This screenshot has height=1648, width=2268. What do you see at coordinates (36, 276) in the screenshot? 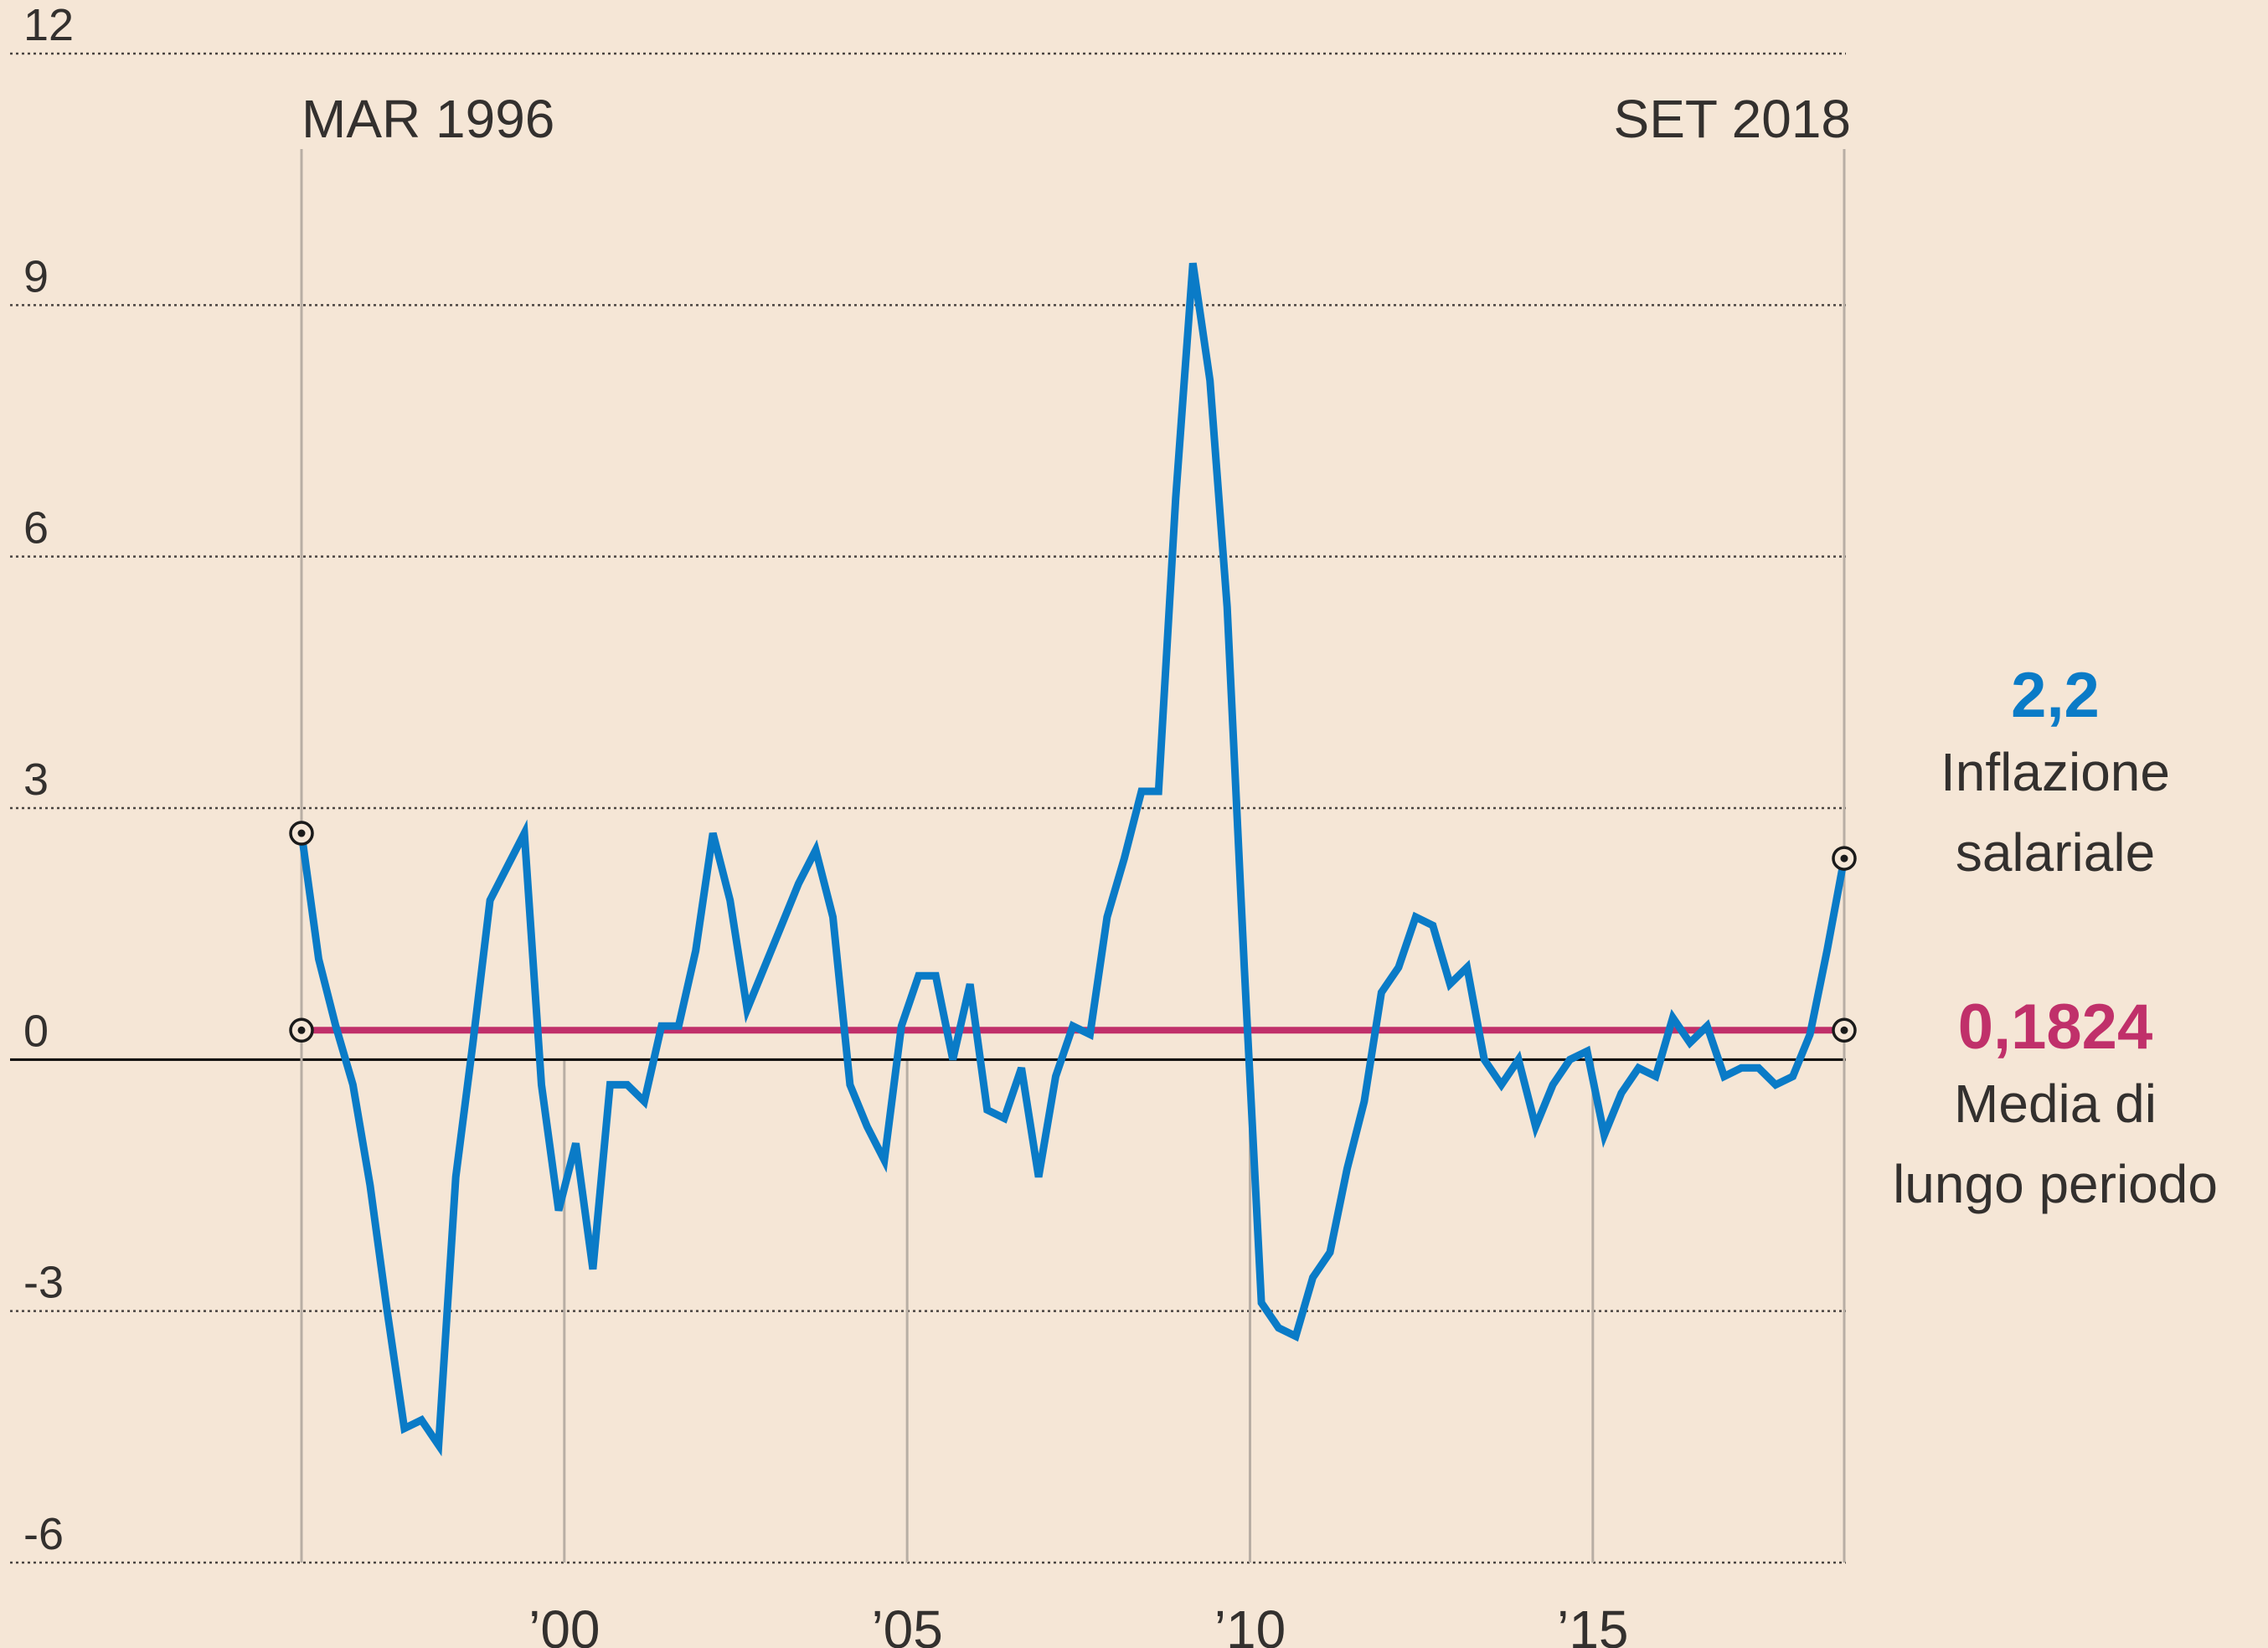
I see `y-tick-label: 9` at bounding box center [36, 276].